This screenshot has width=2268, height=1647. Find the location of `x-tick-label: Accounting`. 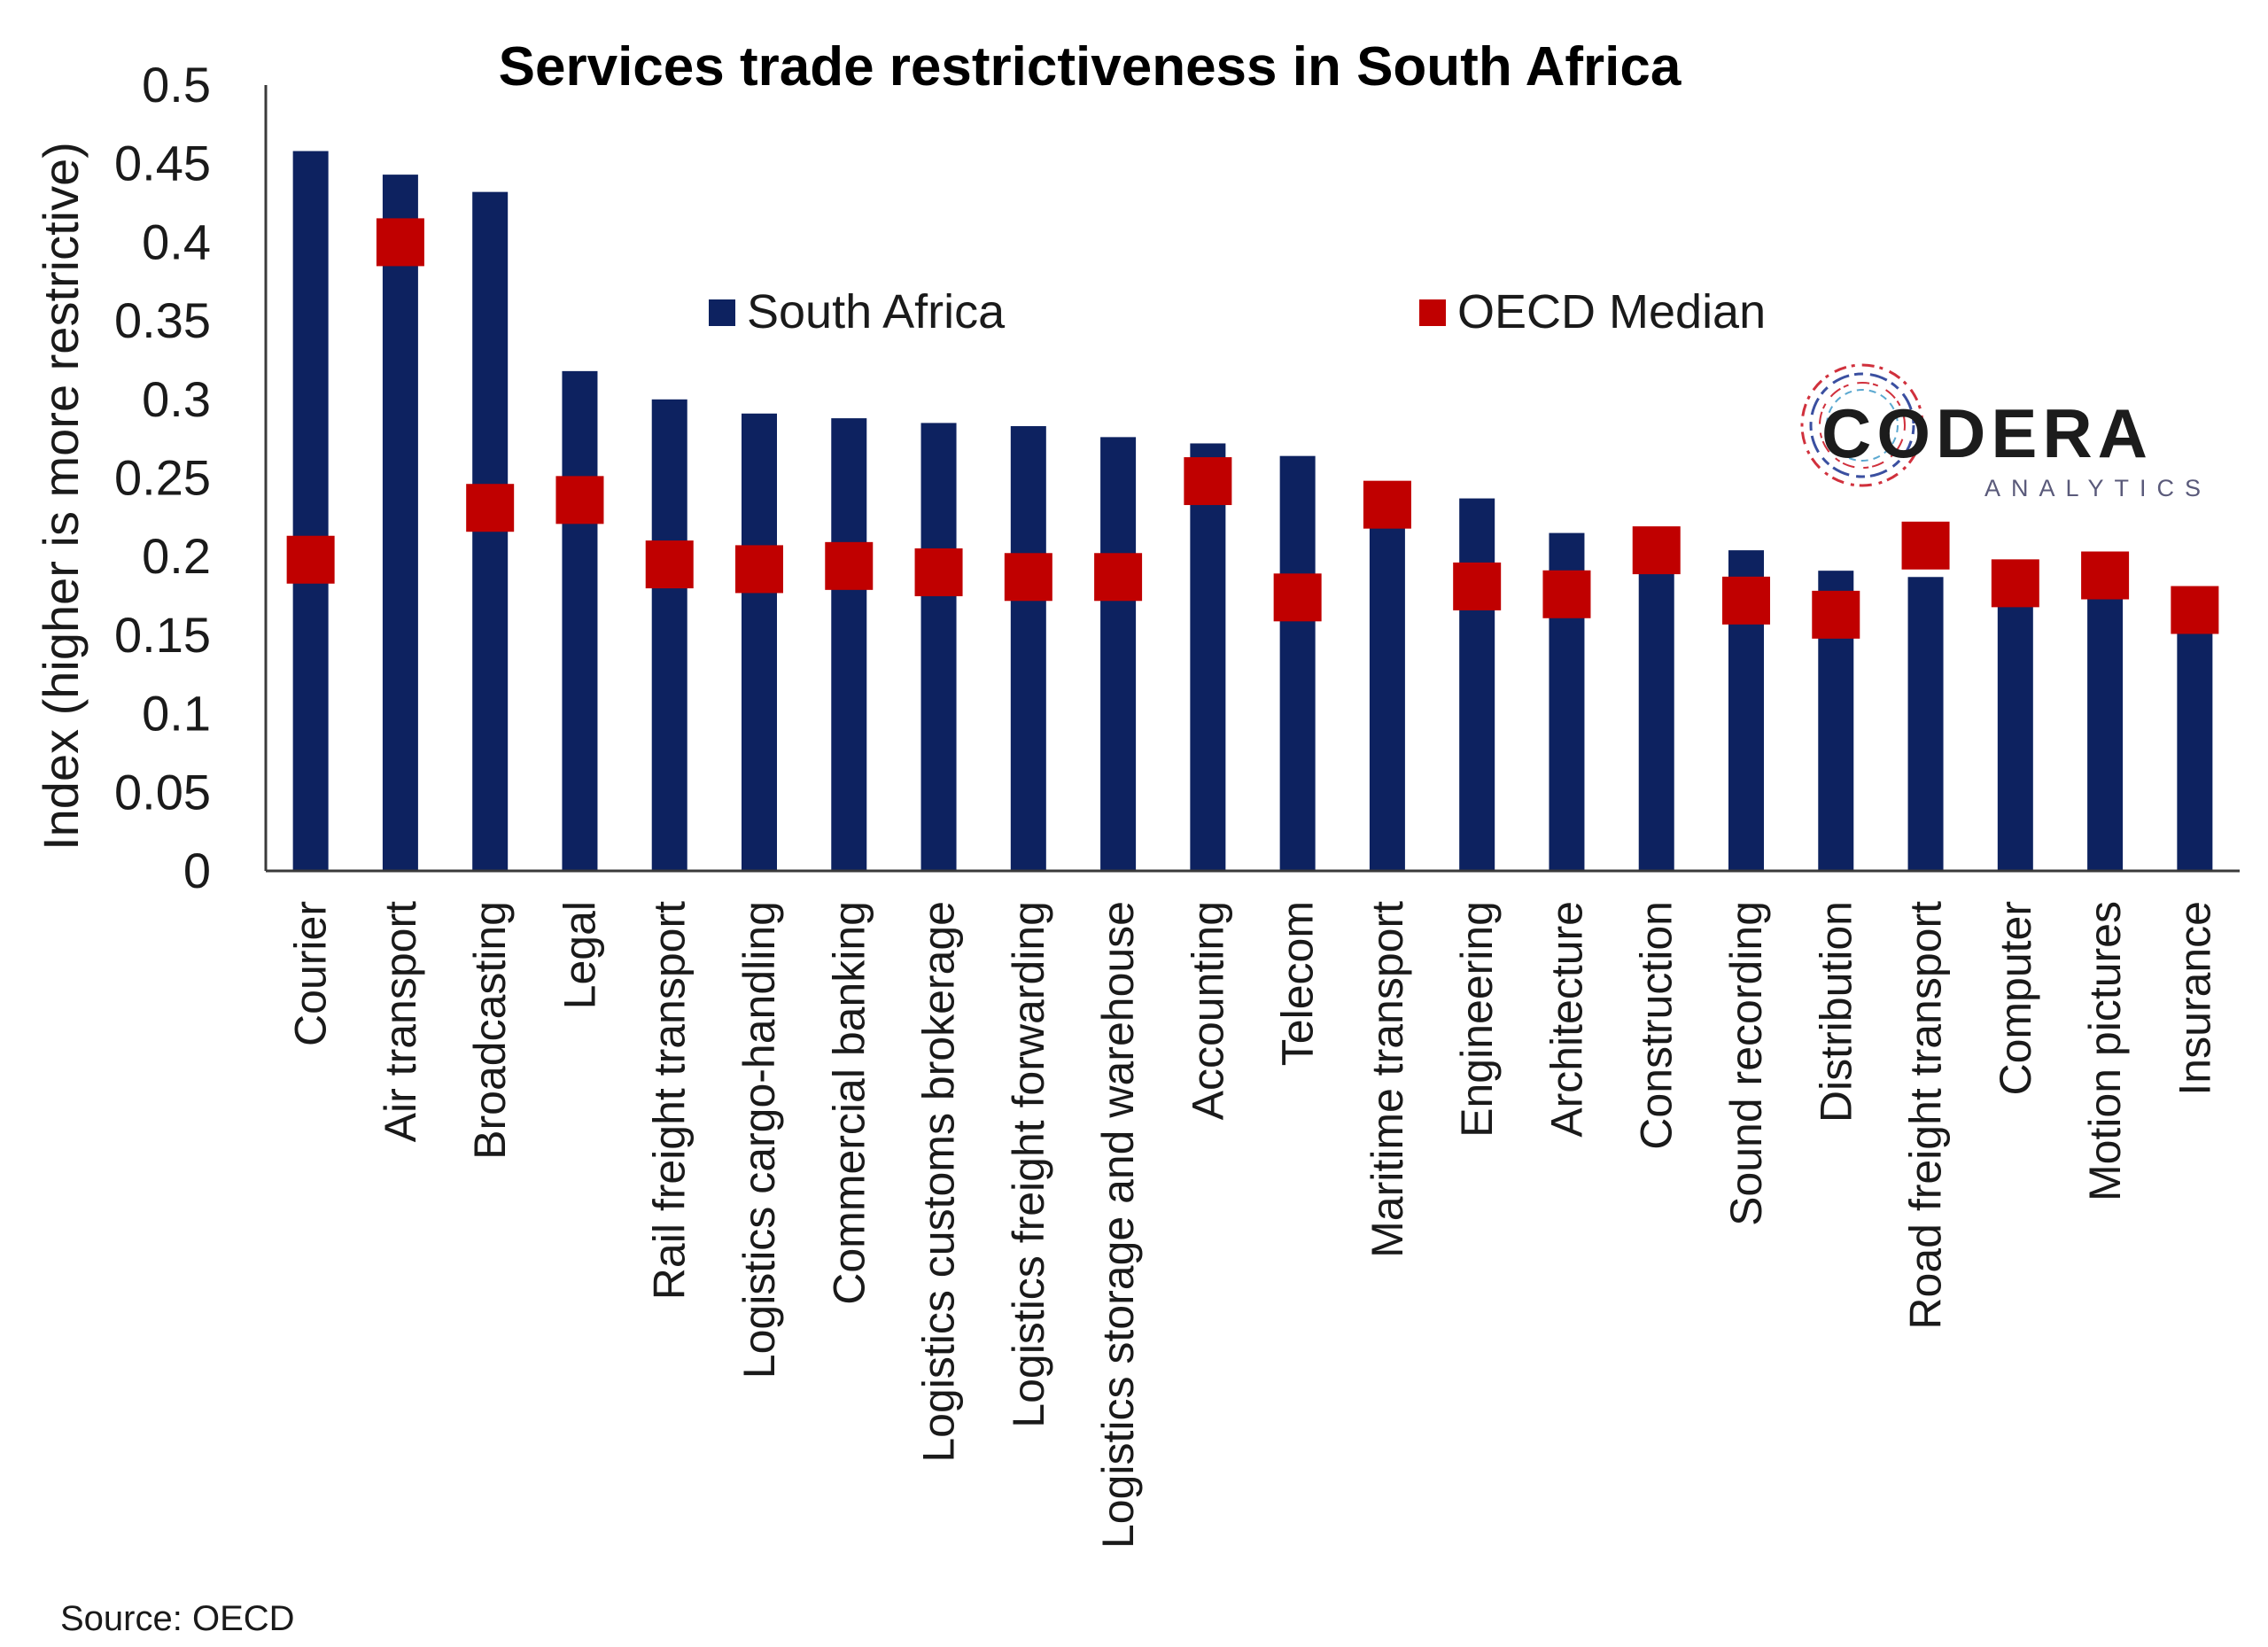

x-tick-label: Accounting is located at coordinates (1207, 1010).